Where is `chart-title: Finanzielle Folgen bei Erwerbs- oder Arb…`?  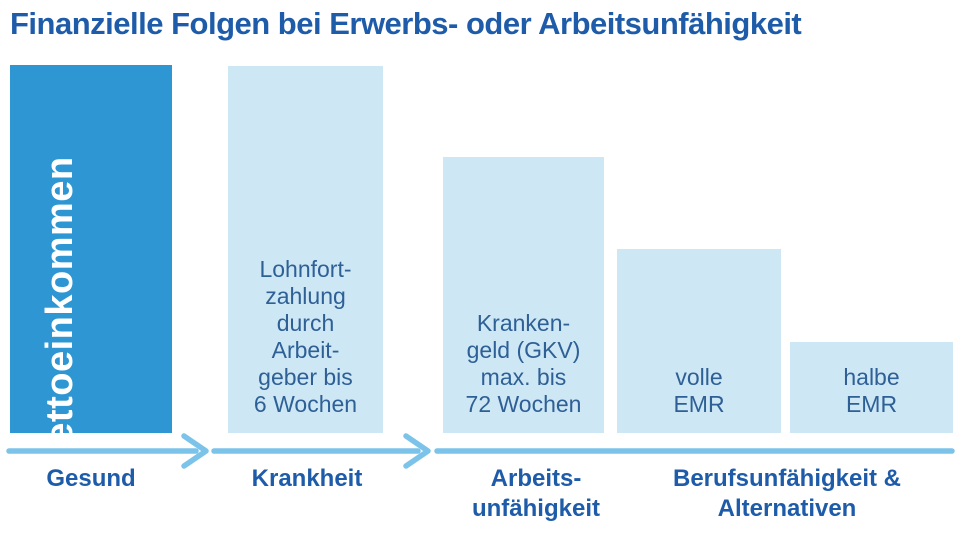 chart-title: Finanzielle Folgen bei Erwerbs- oder Arb… is located at coordinates (406, 23).